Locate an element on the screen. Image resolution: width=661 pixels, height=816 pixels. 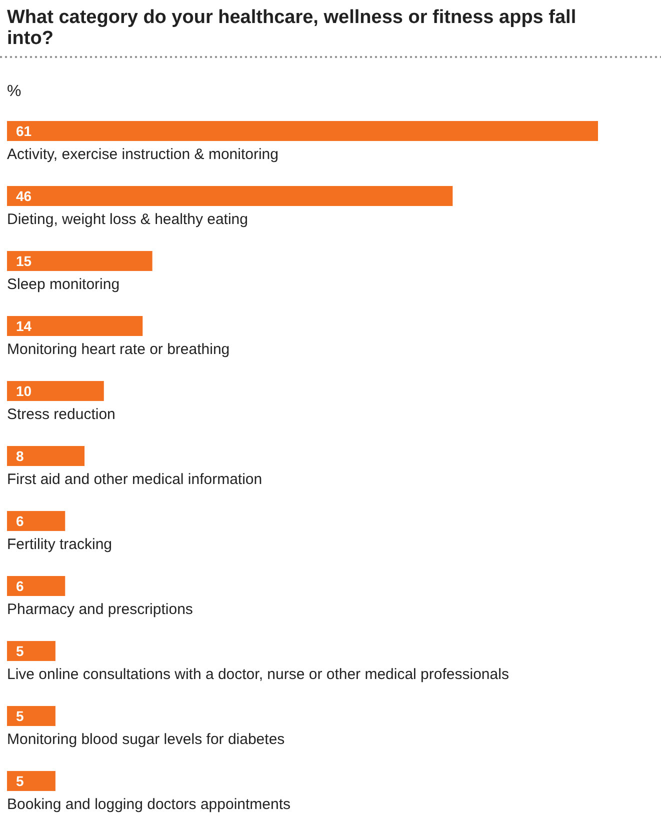
data-label: 61 is located at coordinates (24, 131).